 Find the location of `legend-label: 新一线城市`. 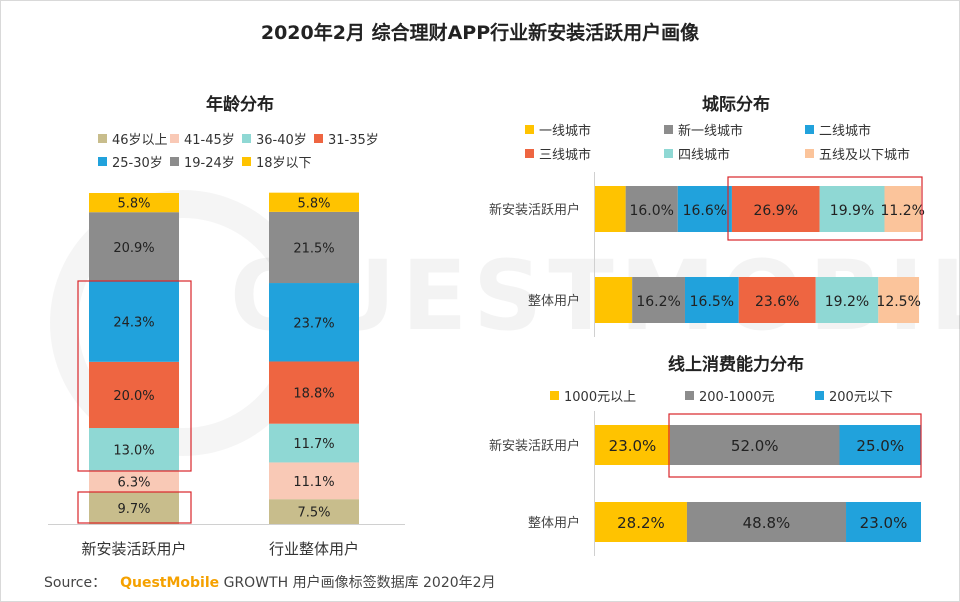

legend-label: 新一线城市 is located at coordinates (711, 131).